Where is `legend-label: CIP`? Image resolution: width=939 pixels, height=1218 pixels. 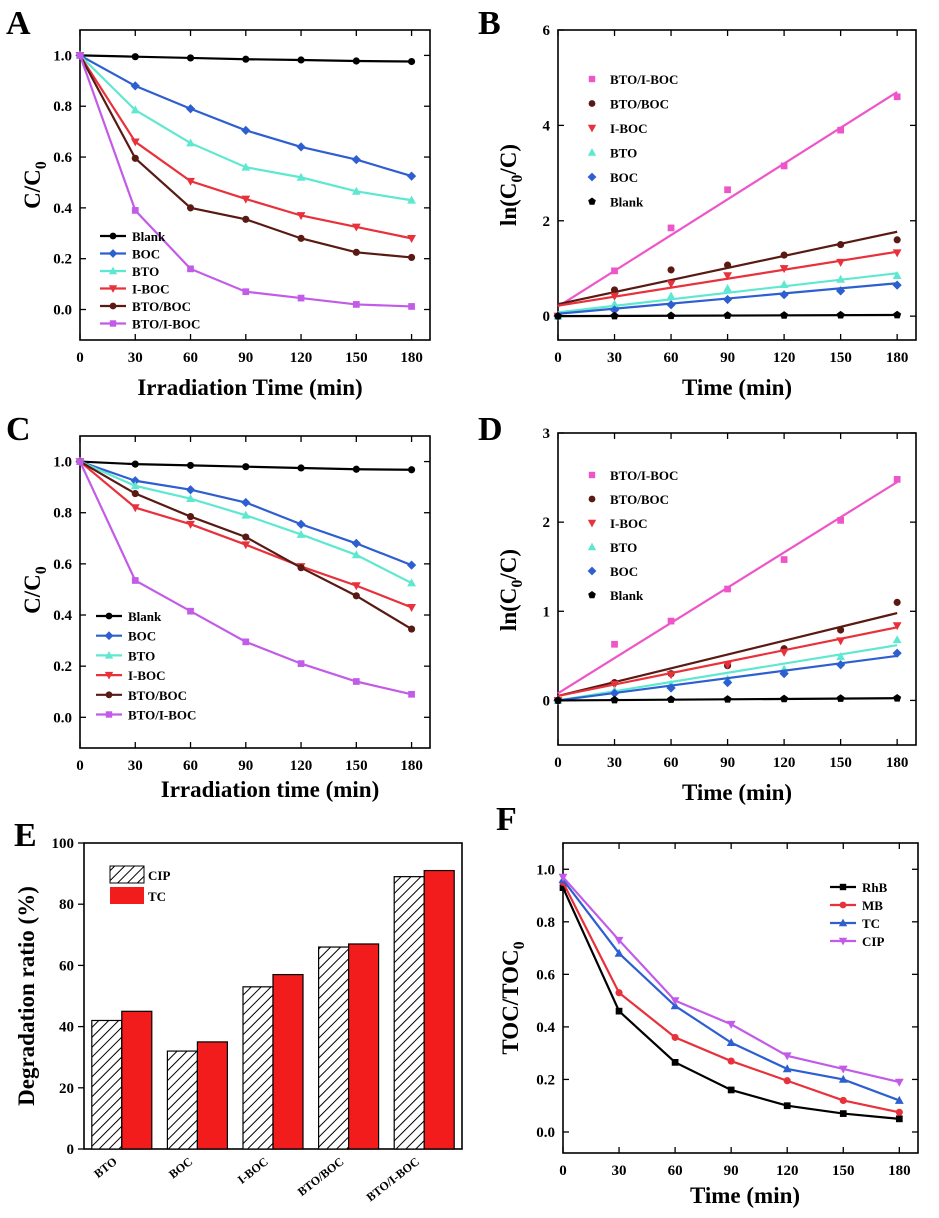 legend-label: CIP is located at coordinates (159, 875).